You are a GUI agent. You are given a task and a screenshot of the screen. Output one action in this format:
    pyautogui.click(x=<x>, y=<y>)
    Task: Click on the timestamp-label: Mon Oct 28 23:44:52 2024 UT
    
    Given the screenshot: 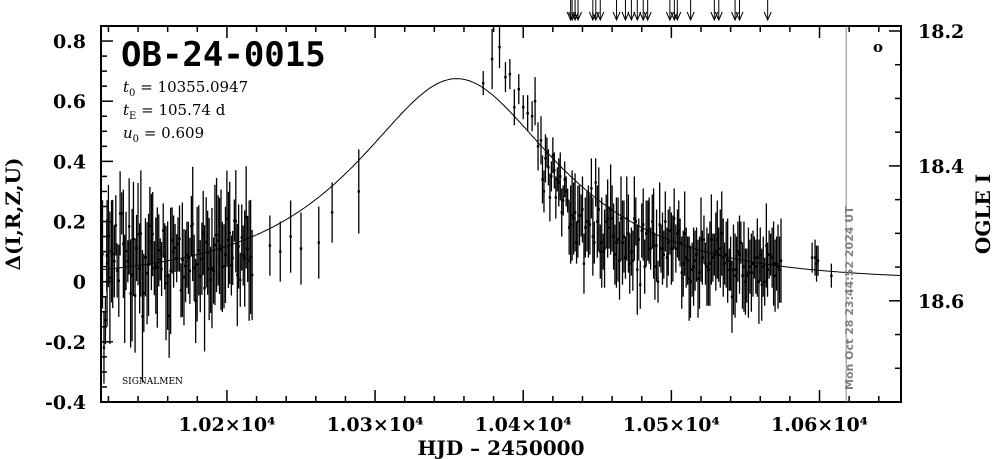 What is the action you would take?
    pyautogui.click(x=849, y=298)
    